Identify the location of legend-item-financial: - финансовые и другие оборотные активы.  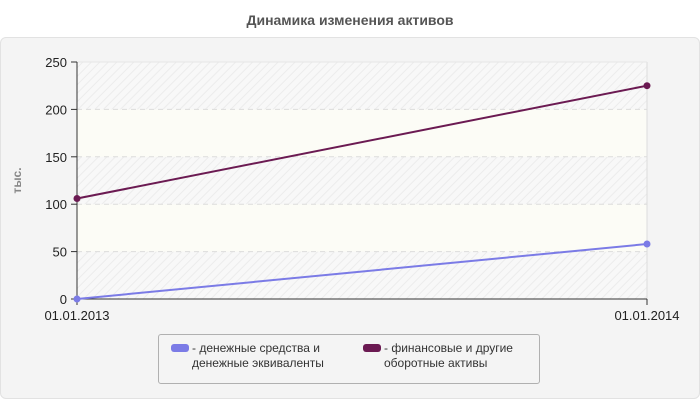
(438, 356).